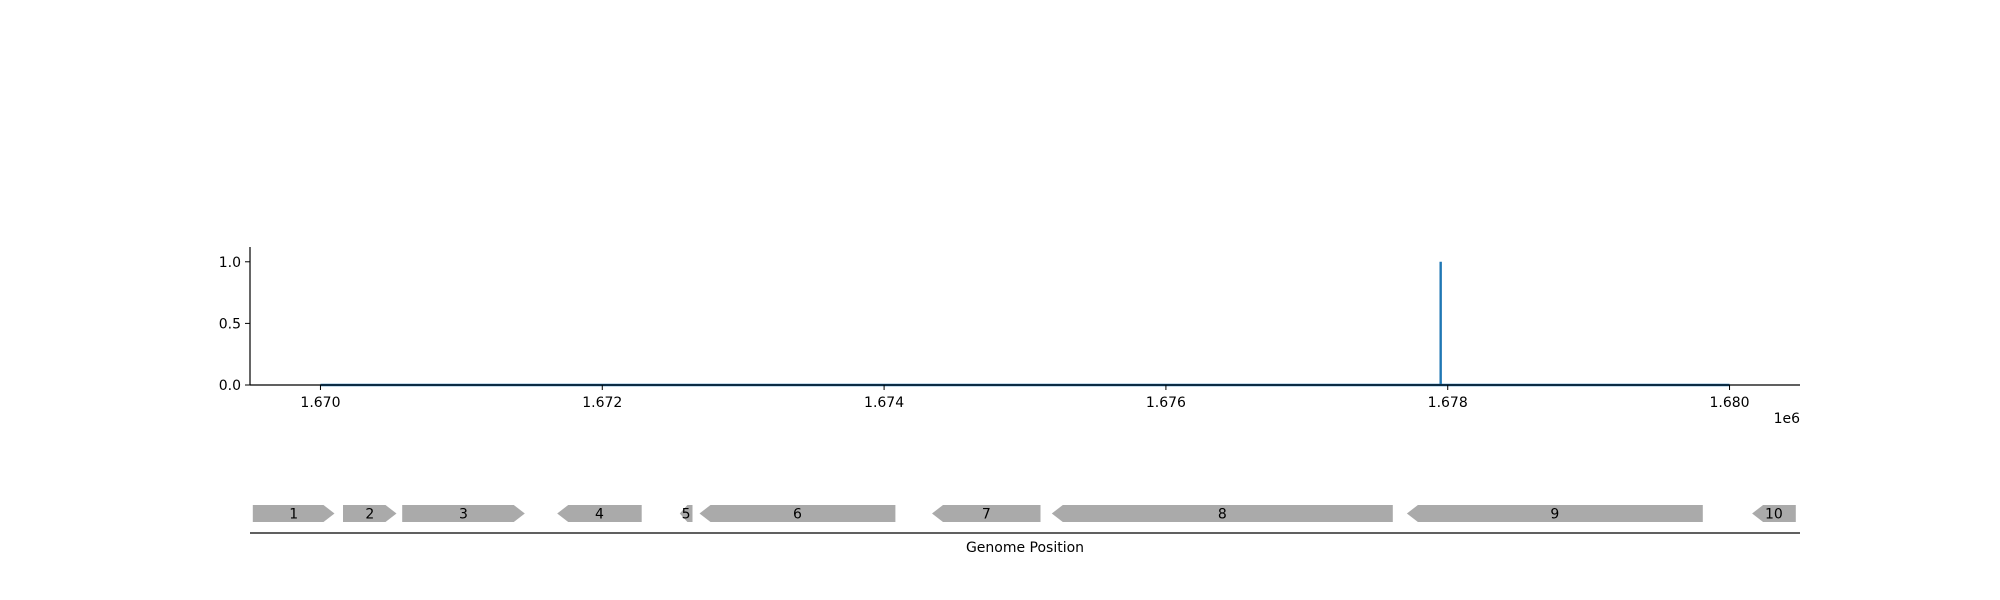  Describe the element at coordinates (1448, 403) in the screenshot. I see `x-tick-label: 1.678` at that location.